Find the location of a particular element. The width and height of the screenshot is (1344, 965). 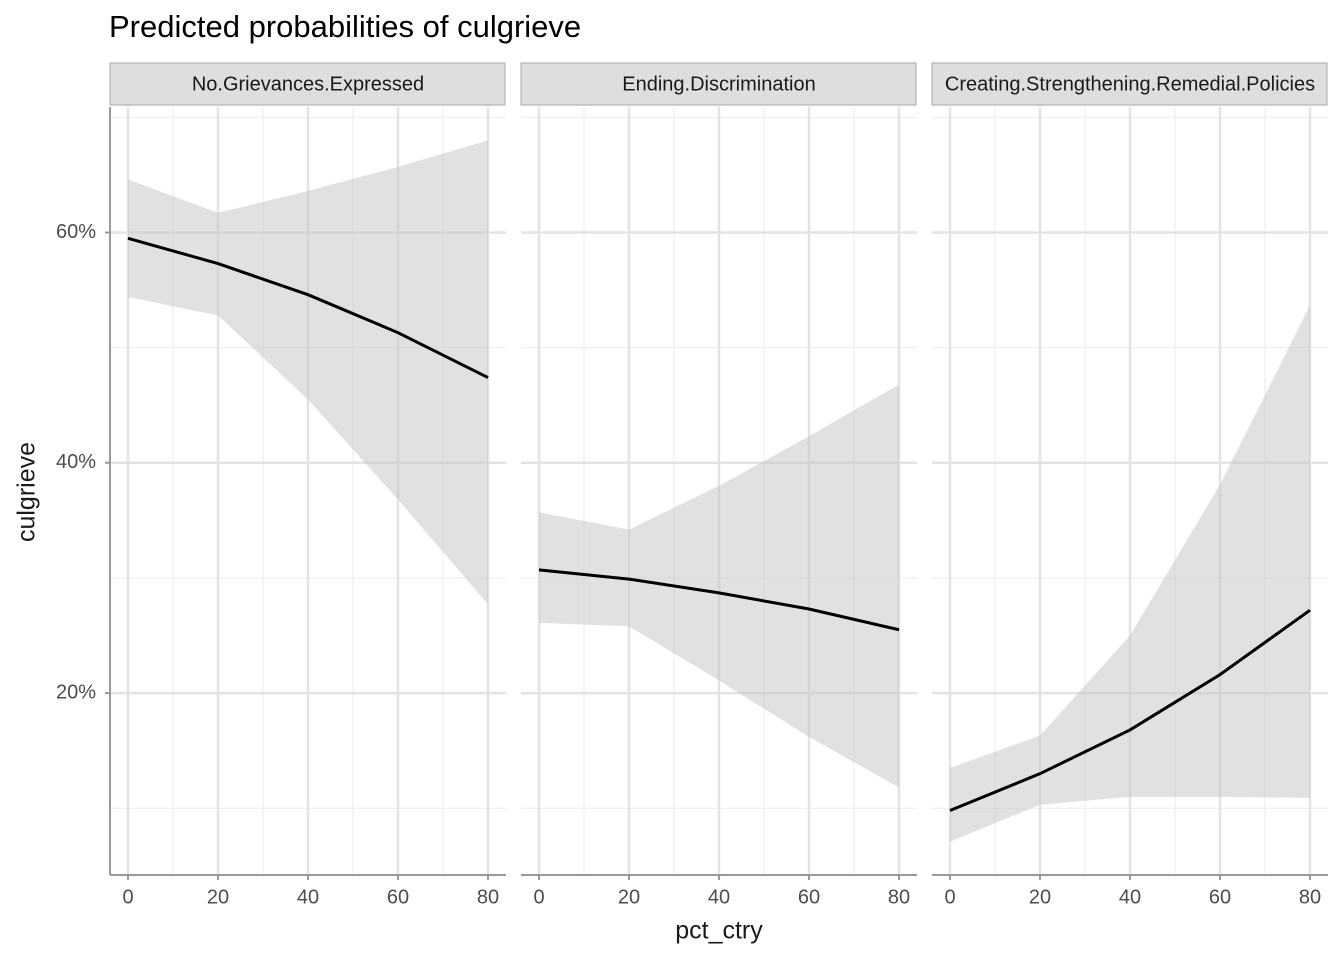

x-axis-label: pct_ctry is located at coordinates (719, 931).